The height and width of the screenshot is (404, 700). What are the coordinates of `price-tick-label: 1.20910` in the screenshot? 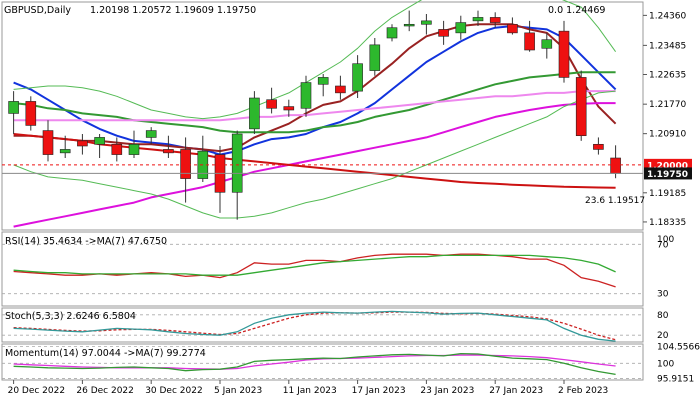 It's located at (667, 135).